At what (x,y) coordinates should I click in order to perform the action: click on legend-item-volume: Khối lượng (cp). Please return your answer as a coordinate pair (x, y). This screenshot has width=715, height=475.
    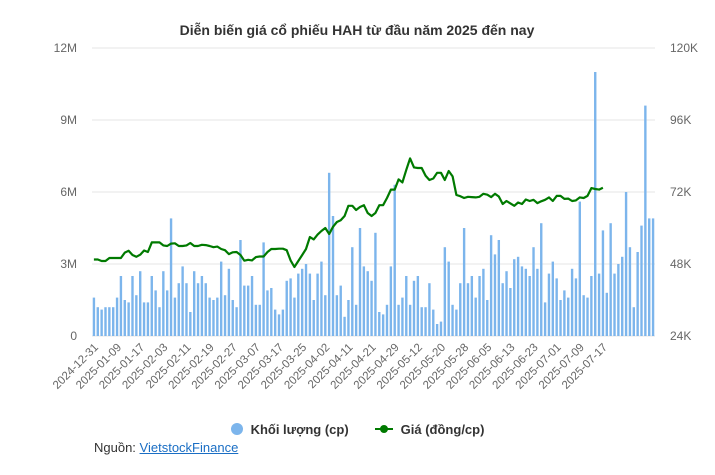
    Looking at the image, I should click on (289, 429).